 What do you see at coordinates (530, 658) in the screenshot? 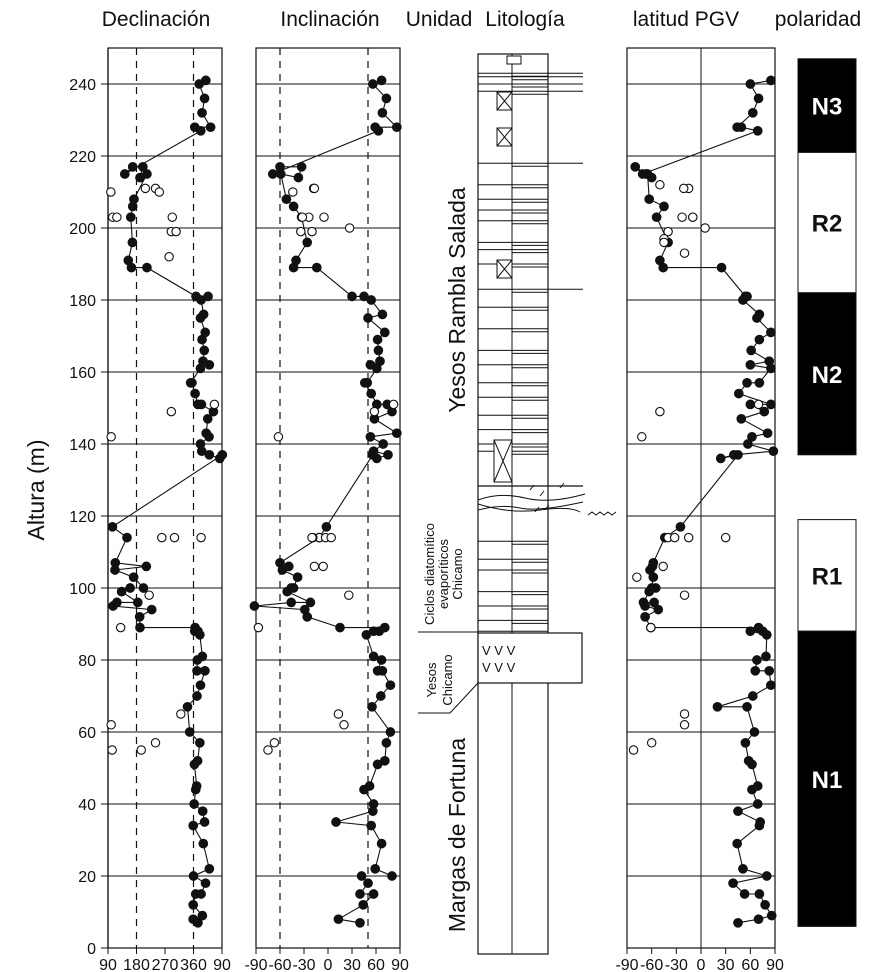
I see `yesos-chicamo-block` at bounding box center [530, 658].